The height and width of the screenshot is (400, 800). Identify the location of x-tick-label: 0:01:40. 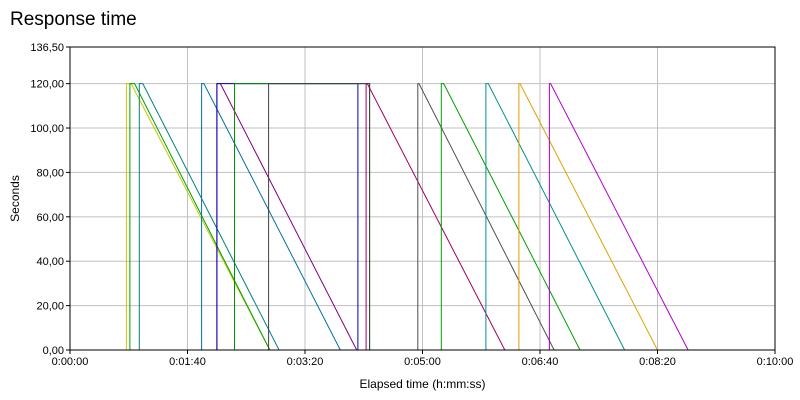
(187, 362).